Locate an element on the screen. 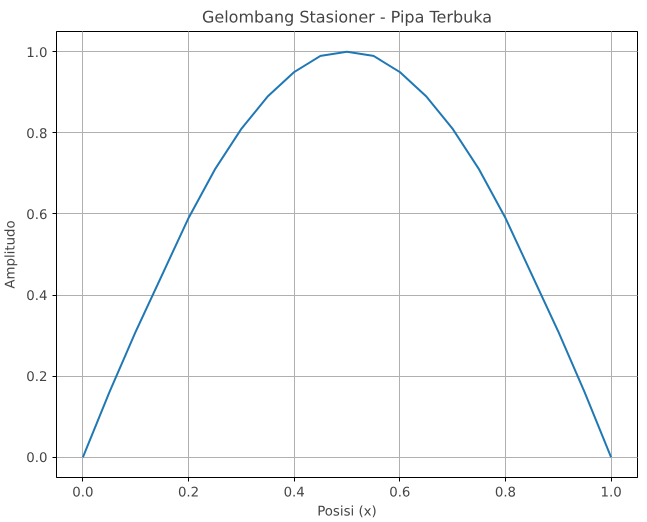  x-tick-label: 1.0 is located at coordinates (611, 493).